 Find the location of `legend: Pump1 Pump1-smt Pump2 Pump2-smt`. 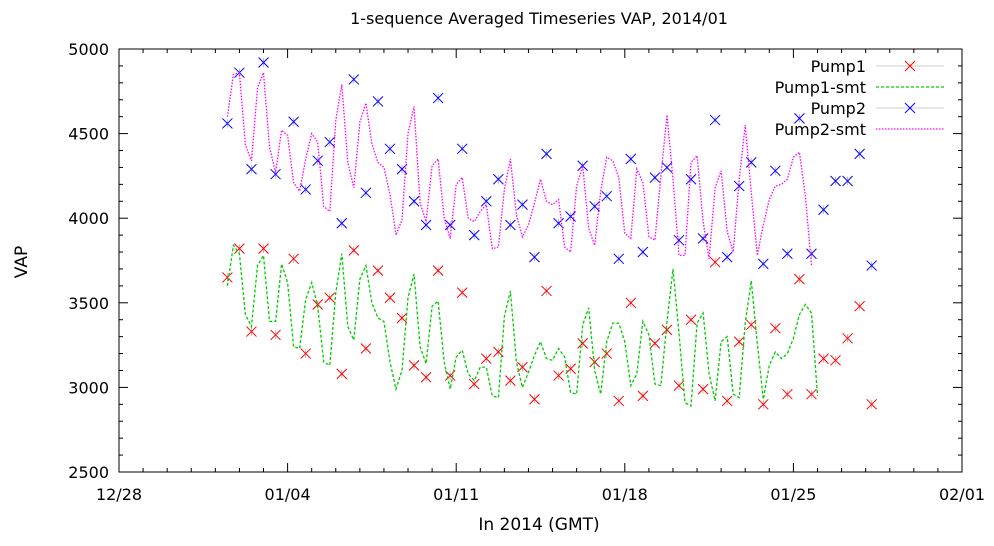

legend: Pump1 Pump1-smt Pump2 Pump2-smt is located at coordinates (859, 98).